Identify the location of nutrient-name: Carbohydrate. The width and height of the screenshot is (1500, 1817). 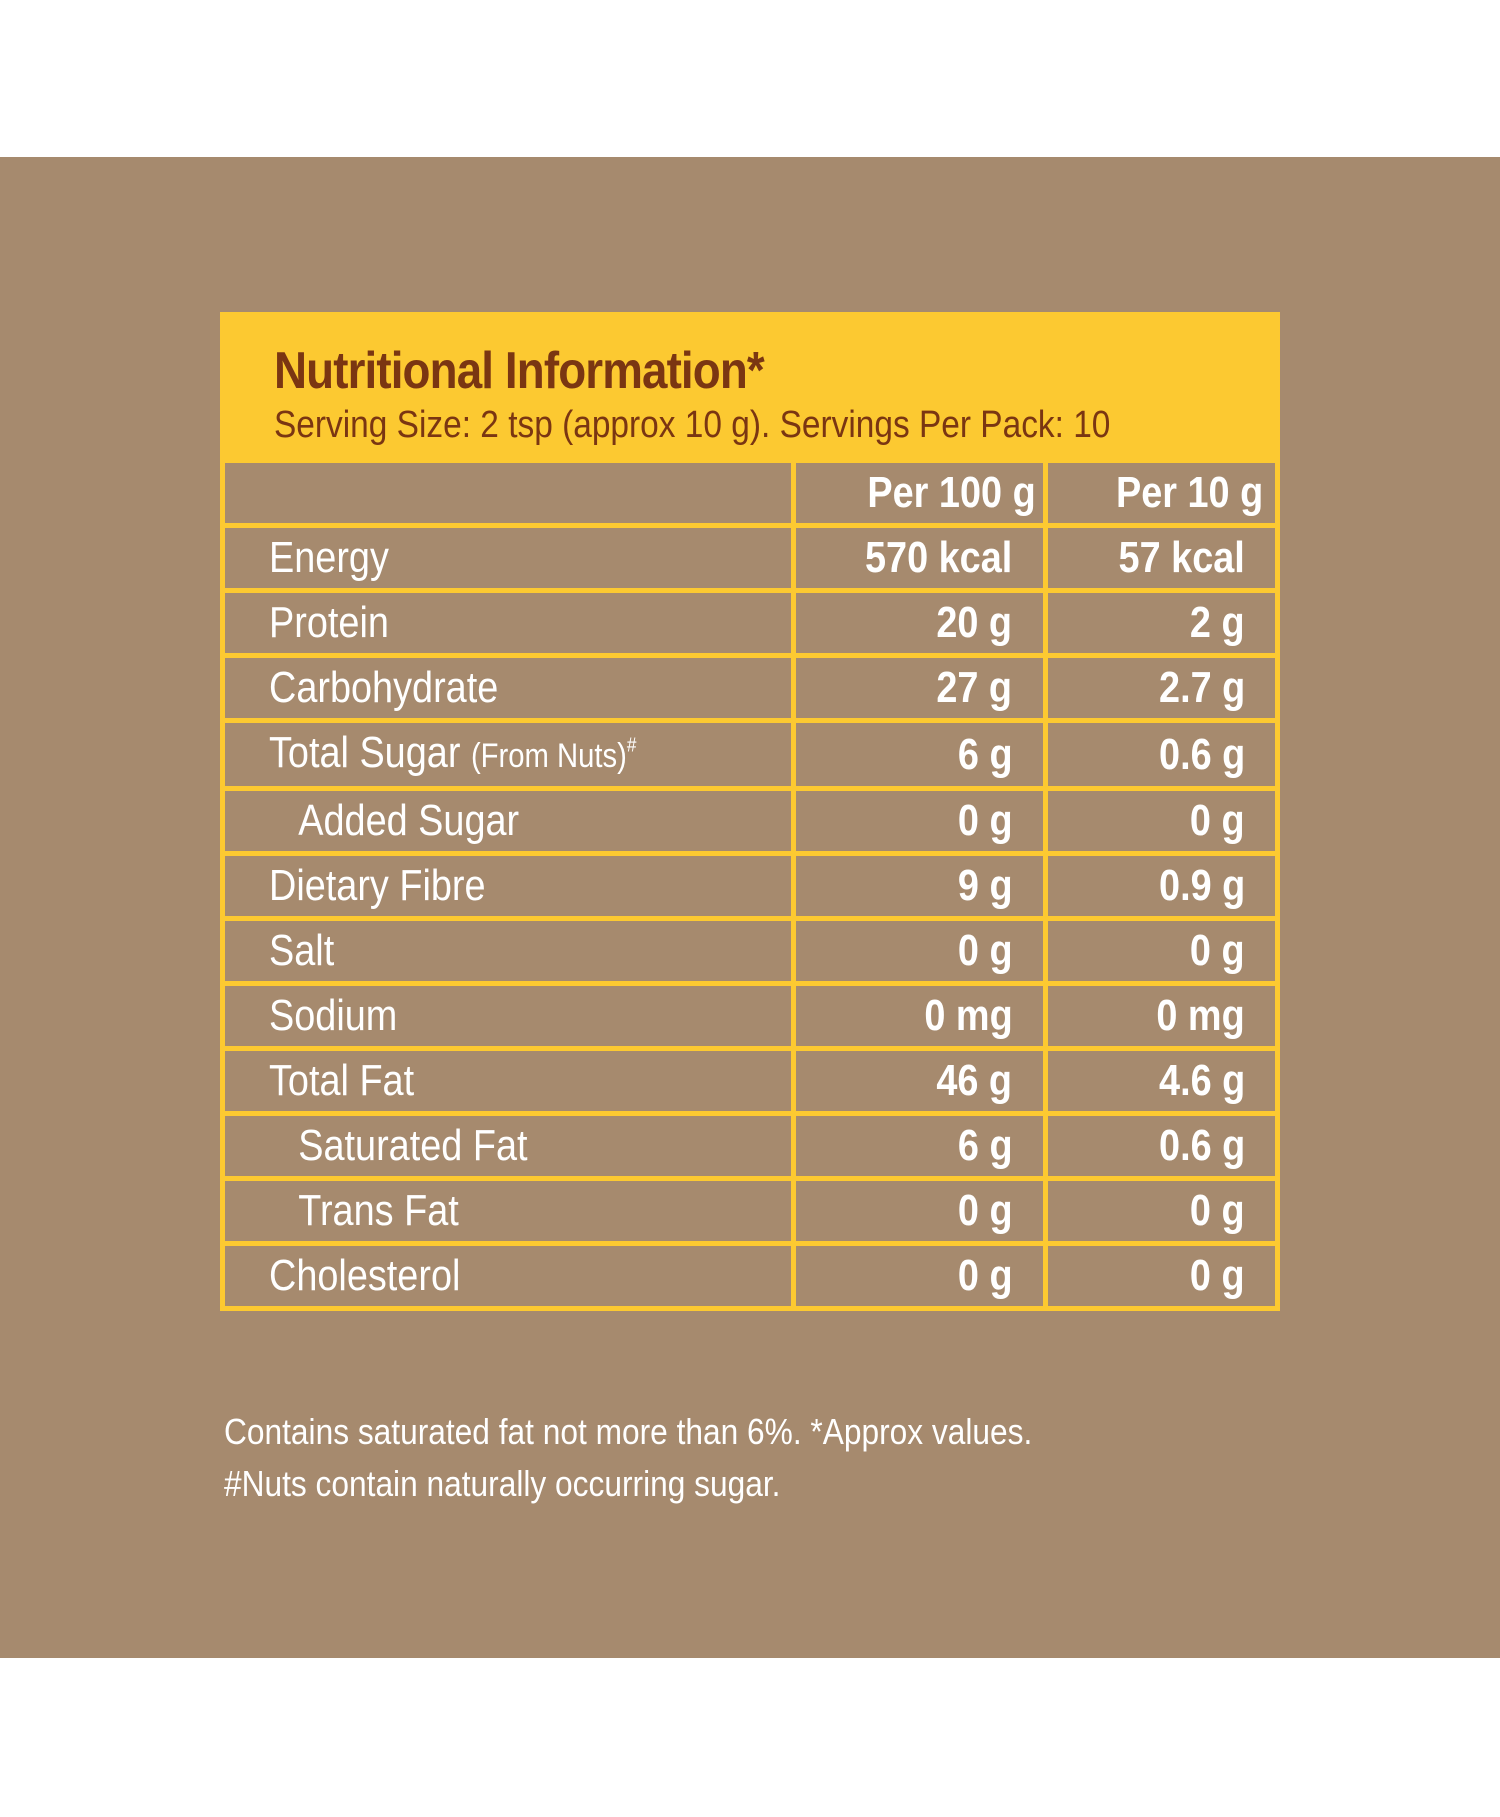
(510, 688).